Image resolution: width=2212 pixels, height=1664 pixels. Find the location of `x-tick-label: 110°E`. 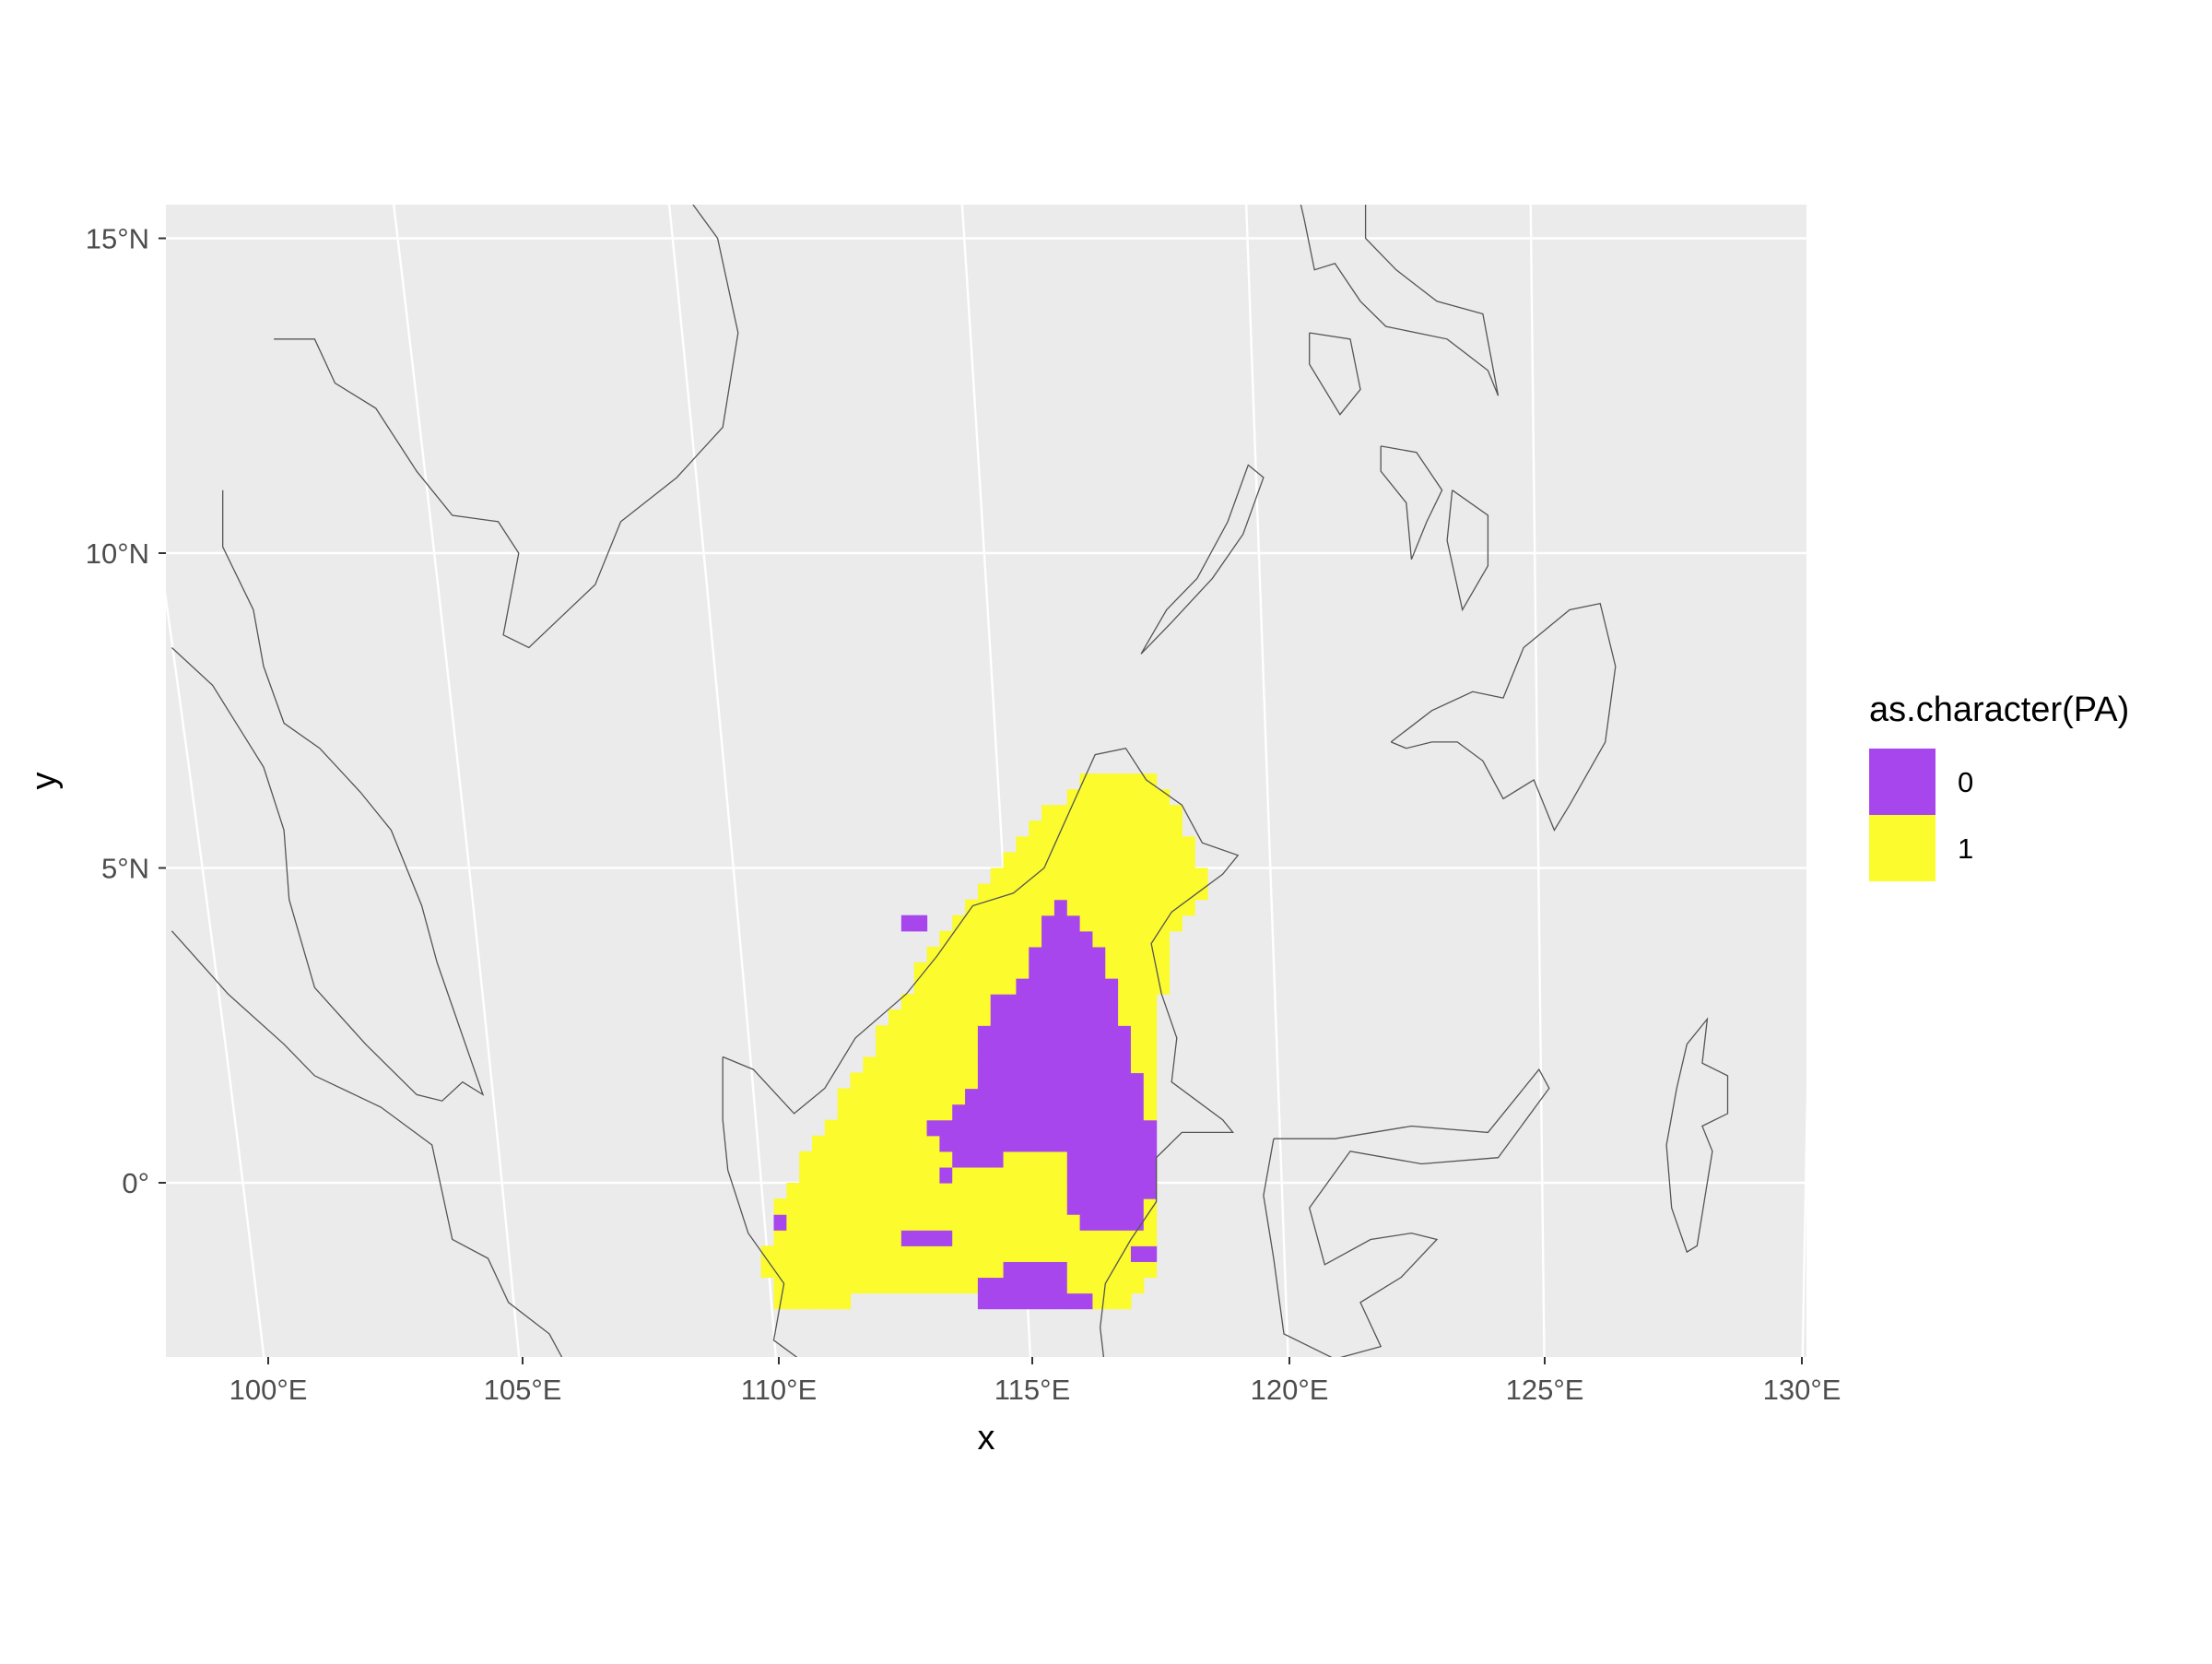

x-tick-label: 110°E is located at coordinates (779, 1390).